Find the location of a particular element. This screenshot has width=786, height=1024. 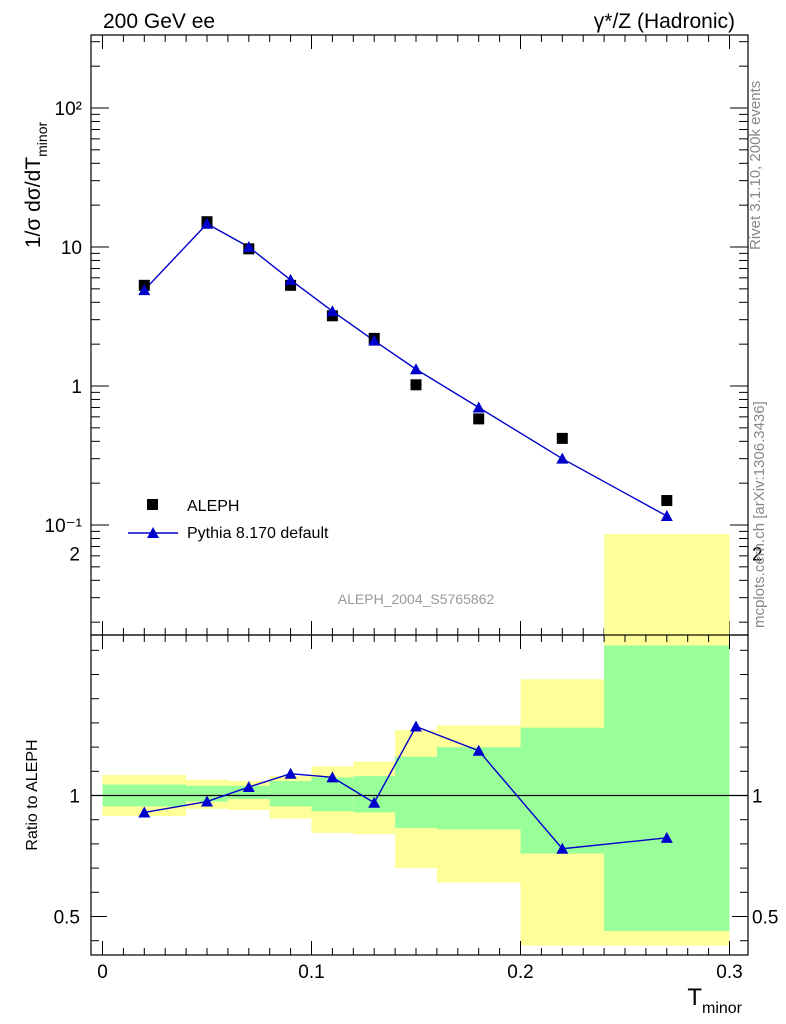

legend-mc-marker is located at coordinates (153, 532).